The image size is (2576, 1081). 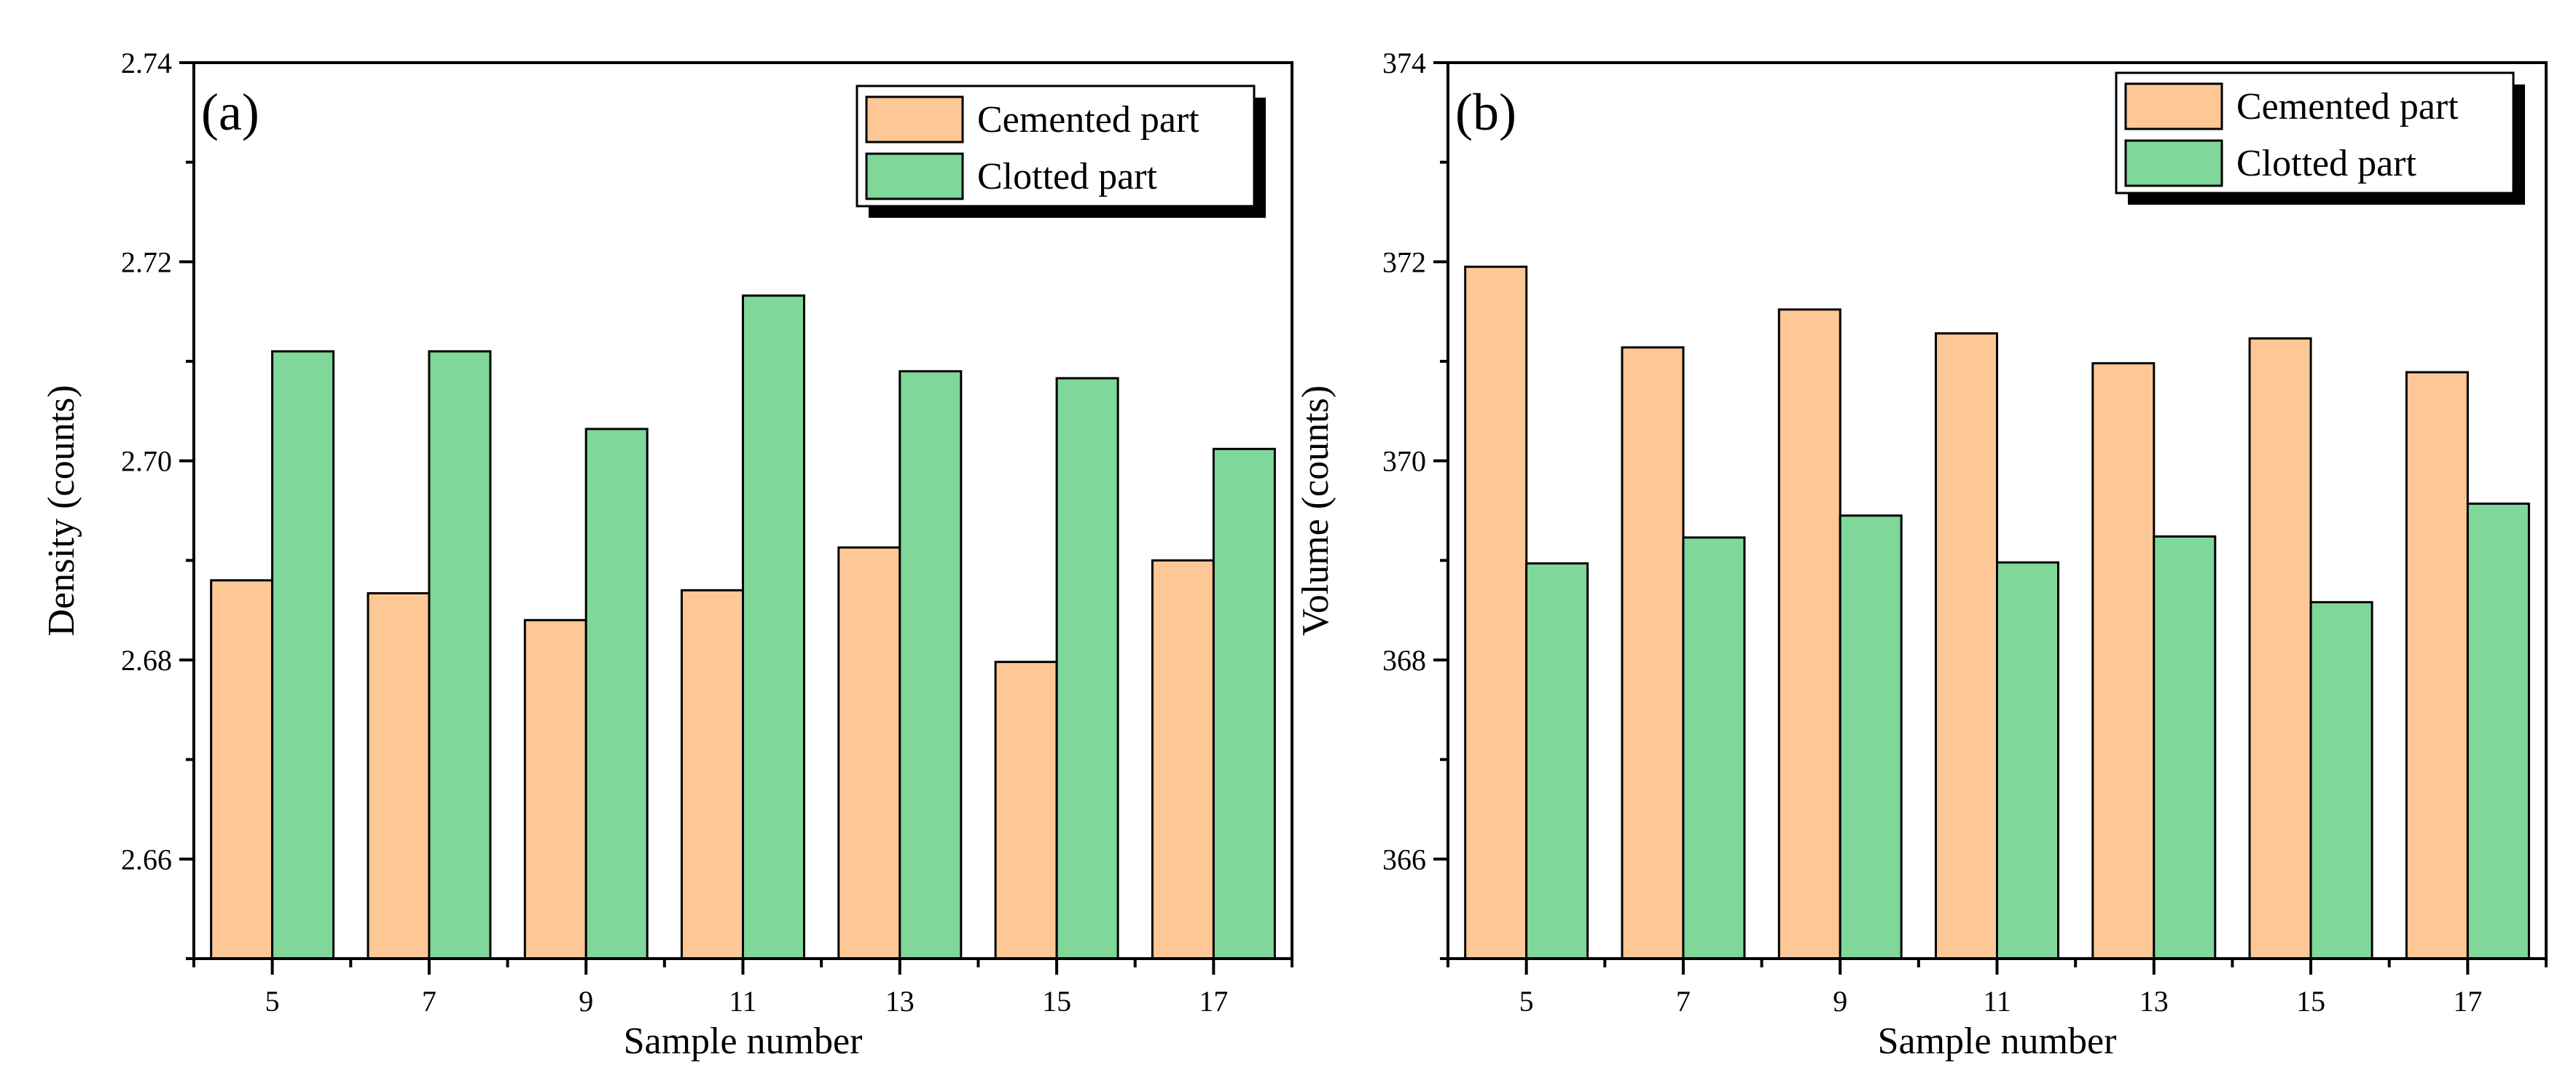 I want to click on panel-label: (a), so click(x=230, y=112).